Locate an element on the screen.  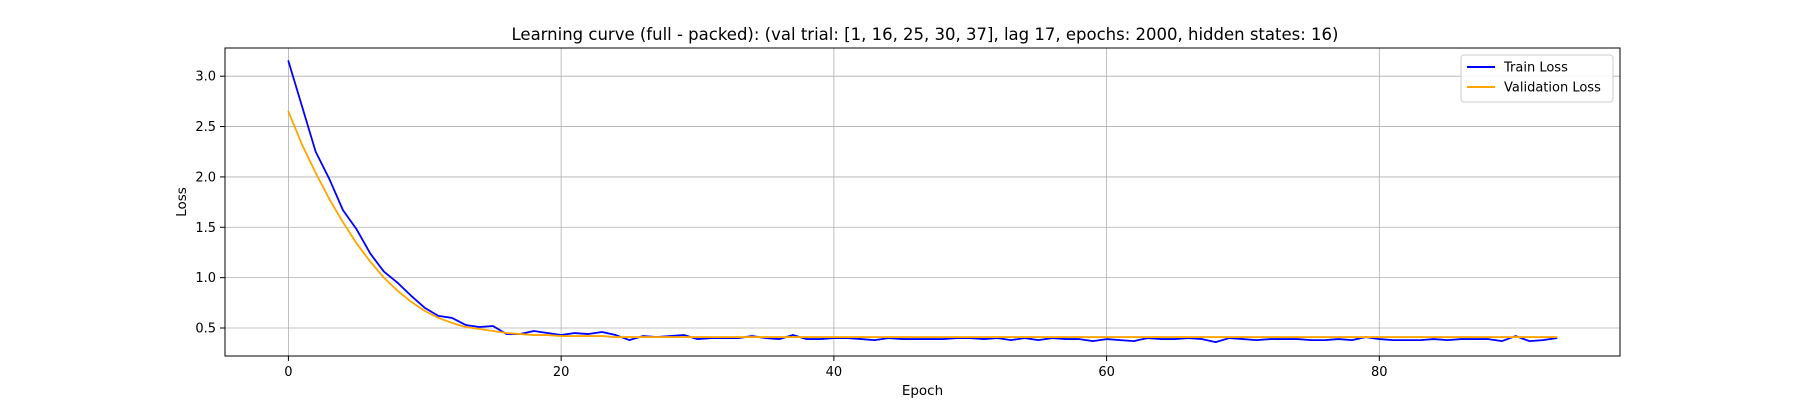
y-tick-label: 3.0 is located at coordinates (205, 77).